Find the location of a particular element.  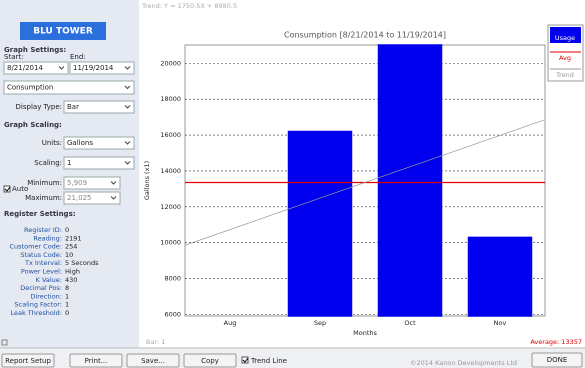

end-date-arrow is located at coordinates (127, 68).